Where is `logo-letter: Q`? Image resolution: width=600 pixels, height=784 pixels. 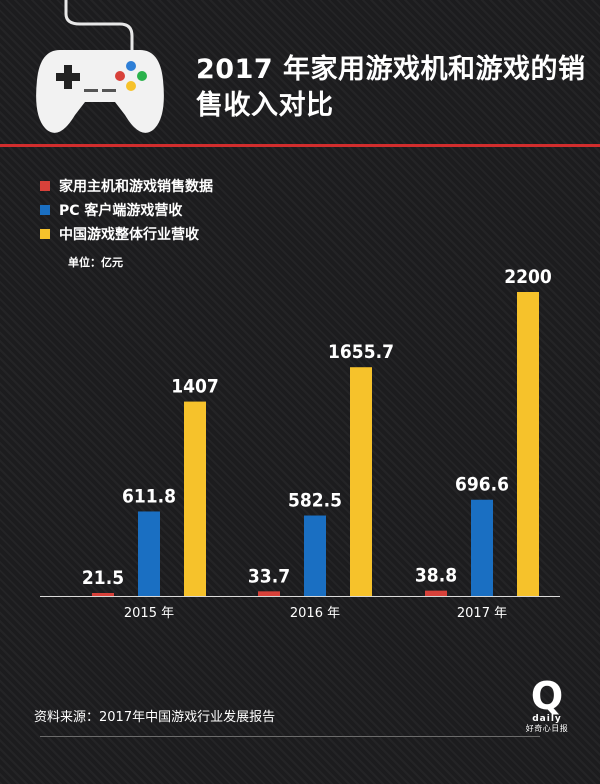
logo-letter: Q is located at coordinates (547, 696).